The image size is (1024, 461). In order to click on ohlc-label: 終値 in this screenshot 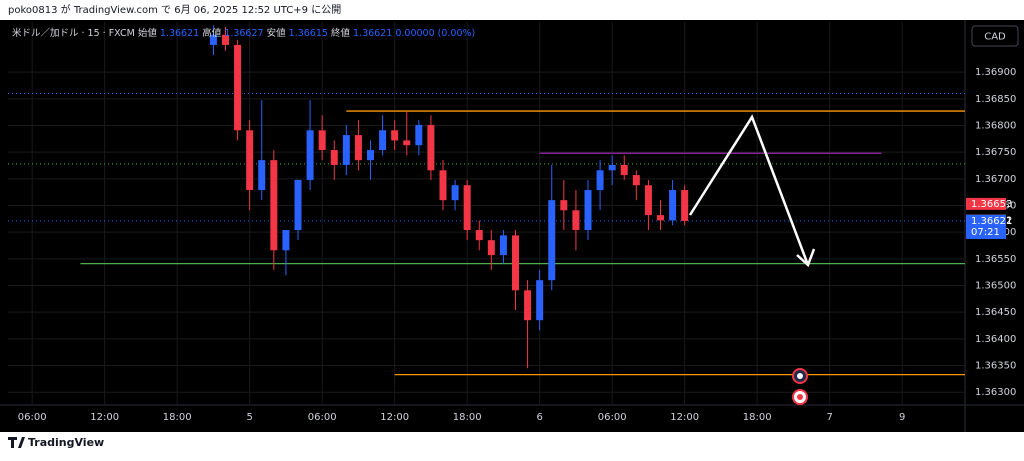, I will do `click(341, 33)`.